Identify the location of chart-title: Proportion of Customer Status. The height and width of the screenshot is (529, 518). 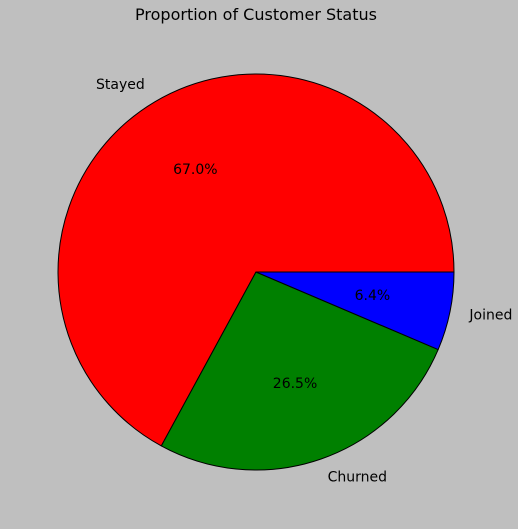
(256, 14).